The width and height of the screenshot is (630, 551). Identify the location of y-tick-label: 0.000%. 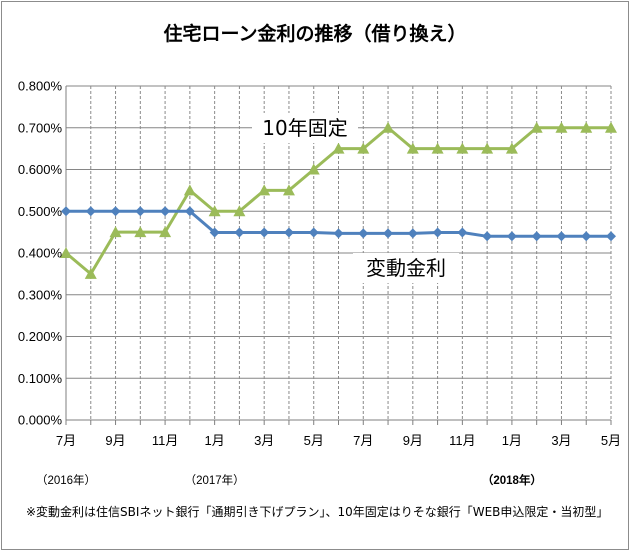
(40, 420).